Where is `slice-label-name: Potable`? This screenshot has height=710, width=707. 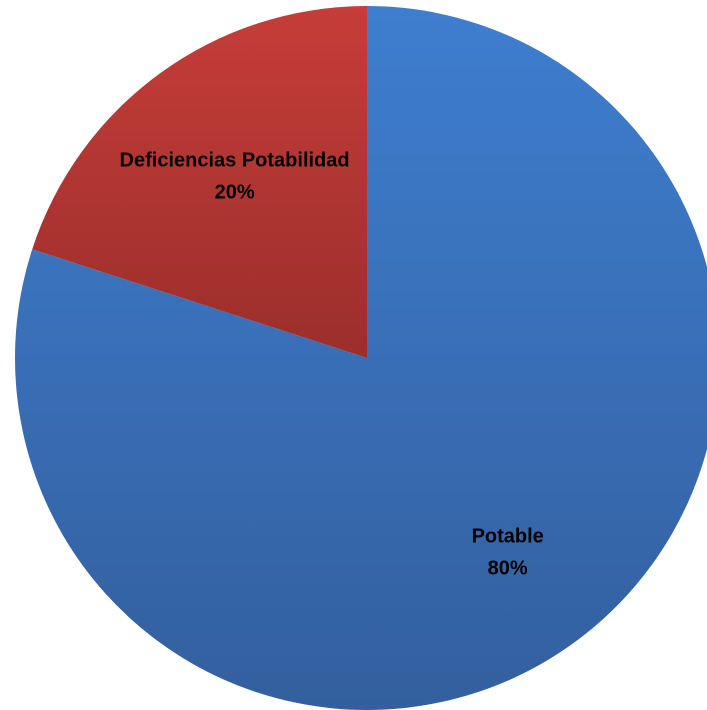
slice-label-name: Potable is located at coordinates (508, 537).